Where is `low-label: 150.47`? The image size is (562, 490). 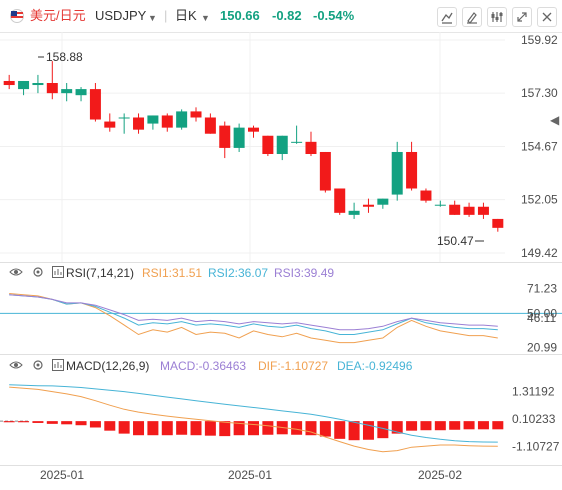
low-label: 150.47 is located at coordinates (455, 241).